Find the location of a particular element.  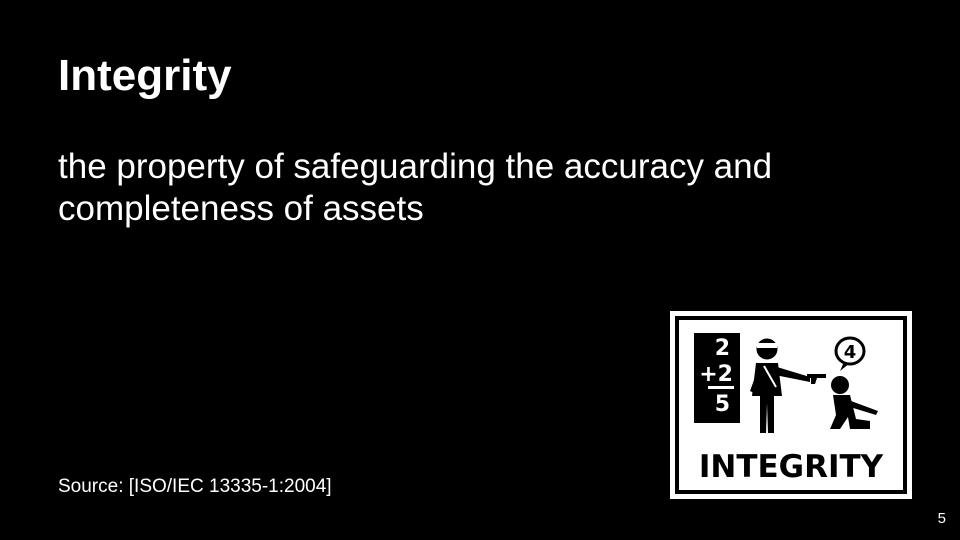

speech-bubble-icon: 4 is located at coordinates (850, 353).